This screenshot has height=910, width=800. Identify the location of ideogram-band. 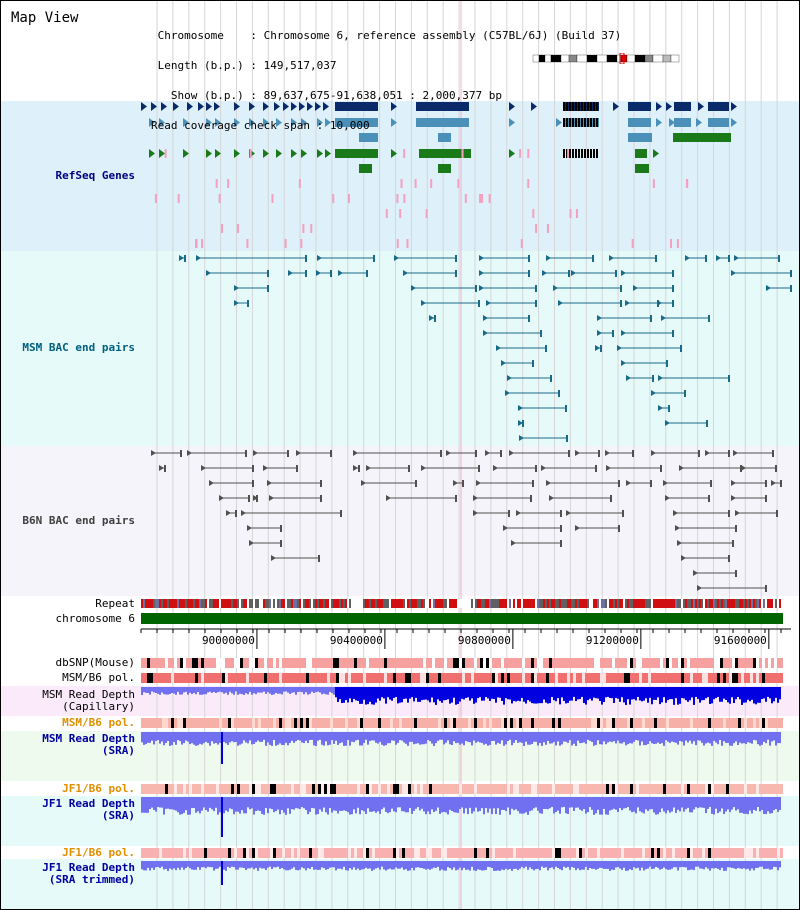
(536, 58).